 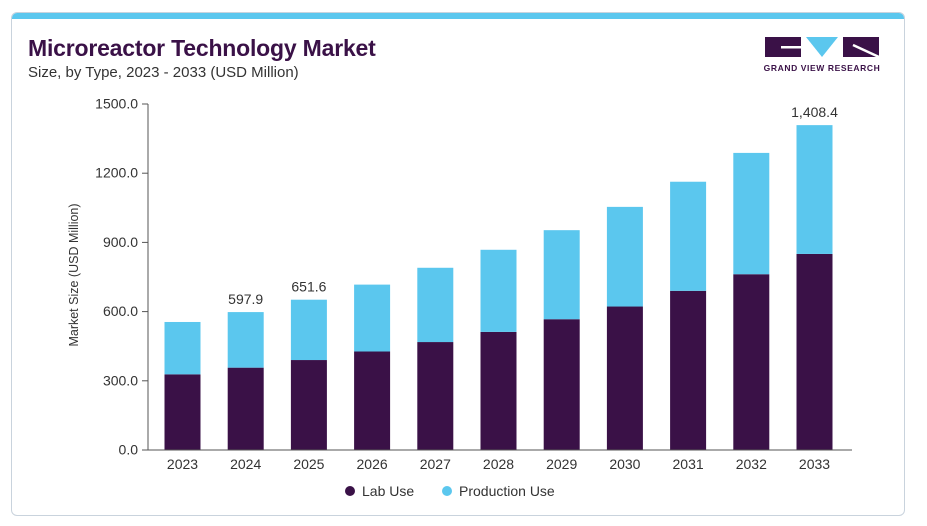 What do you see at coordinates (751, 464) in the screenshot?
I see `x-tick-label: 2032` at bounding box center [751, 464].